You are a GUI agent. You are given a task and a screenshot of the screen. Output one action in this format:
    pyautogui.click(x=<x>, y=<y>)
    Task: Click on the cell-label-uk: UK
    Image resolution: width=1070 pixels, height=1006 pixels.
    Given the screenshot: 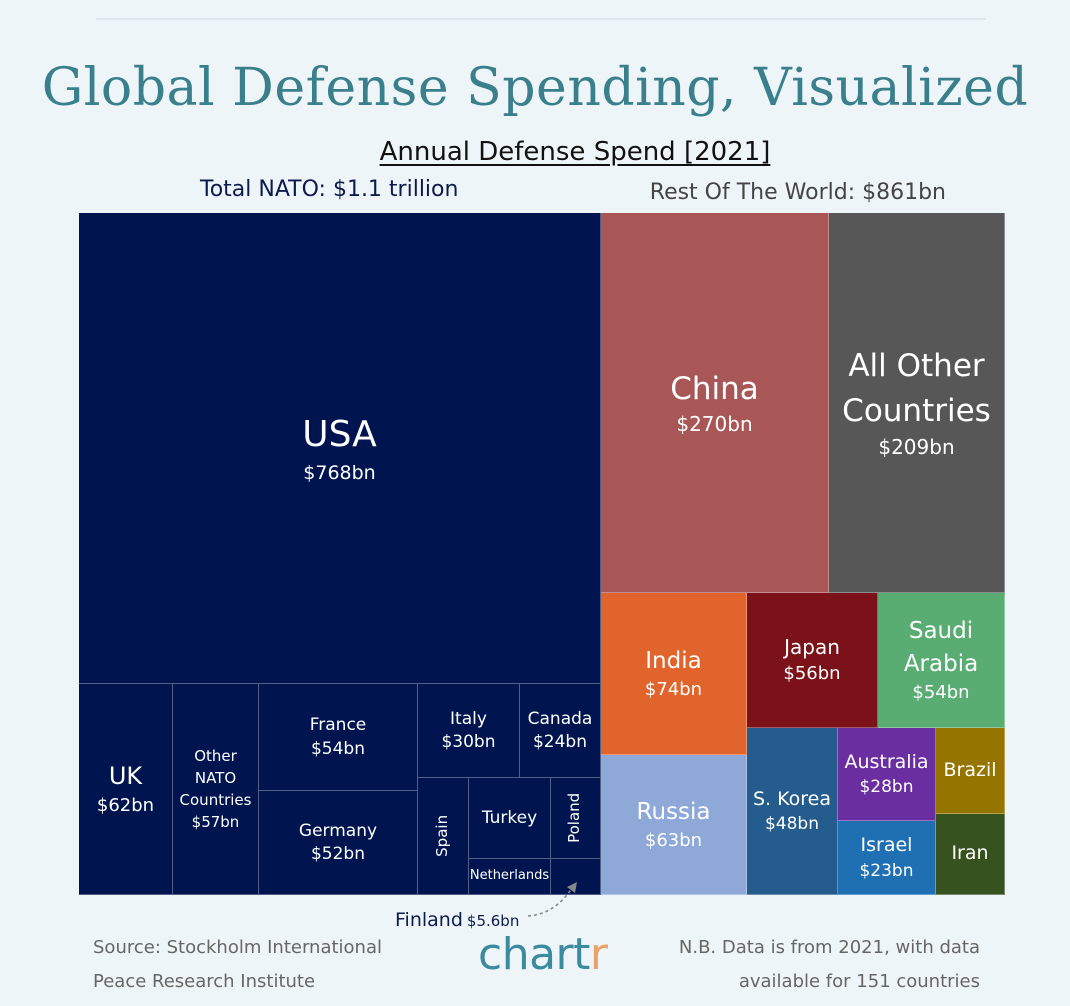 What is the action you would take?
    pyautogui.click(x=125, y=776)
    